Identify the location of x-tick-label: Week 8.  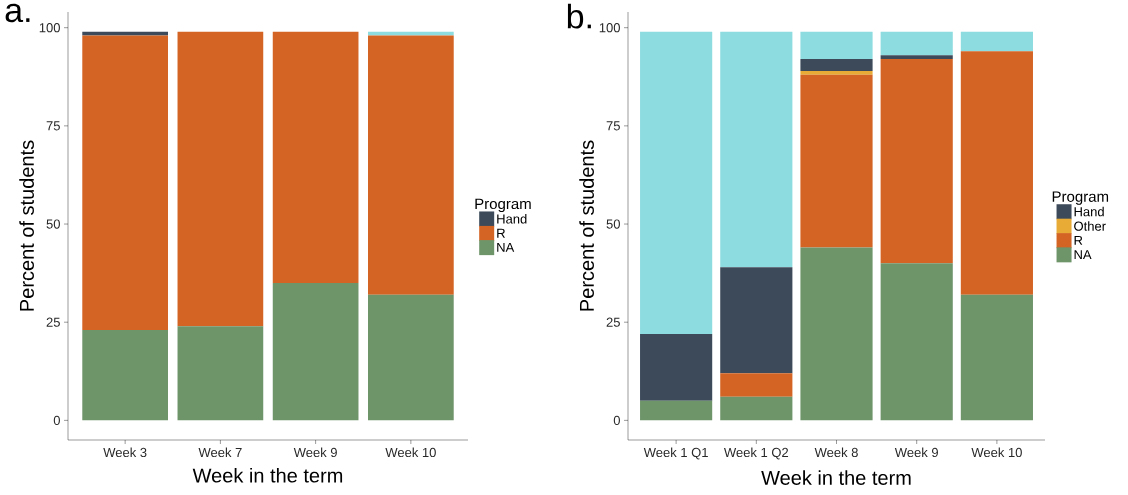
(836, 452).